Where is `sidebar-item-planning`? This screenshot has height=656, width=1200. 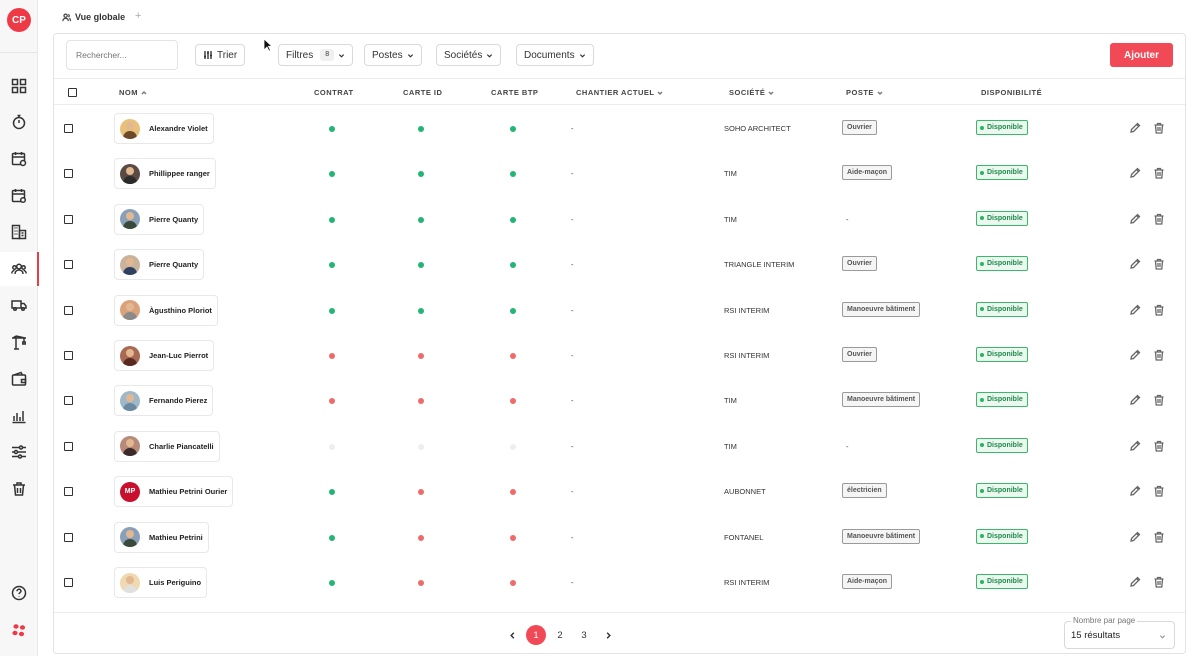 sidebar-item-planning is located at coordinates (19, 159).